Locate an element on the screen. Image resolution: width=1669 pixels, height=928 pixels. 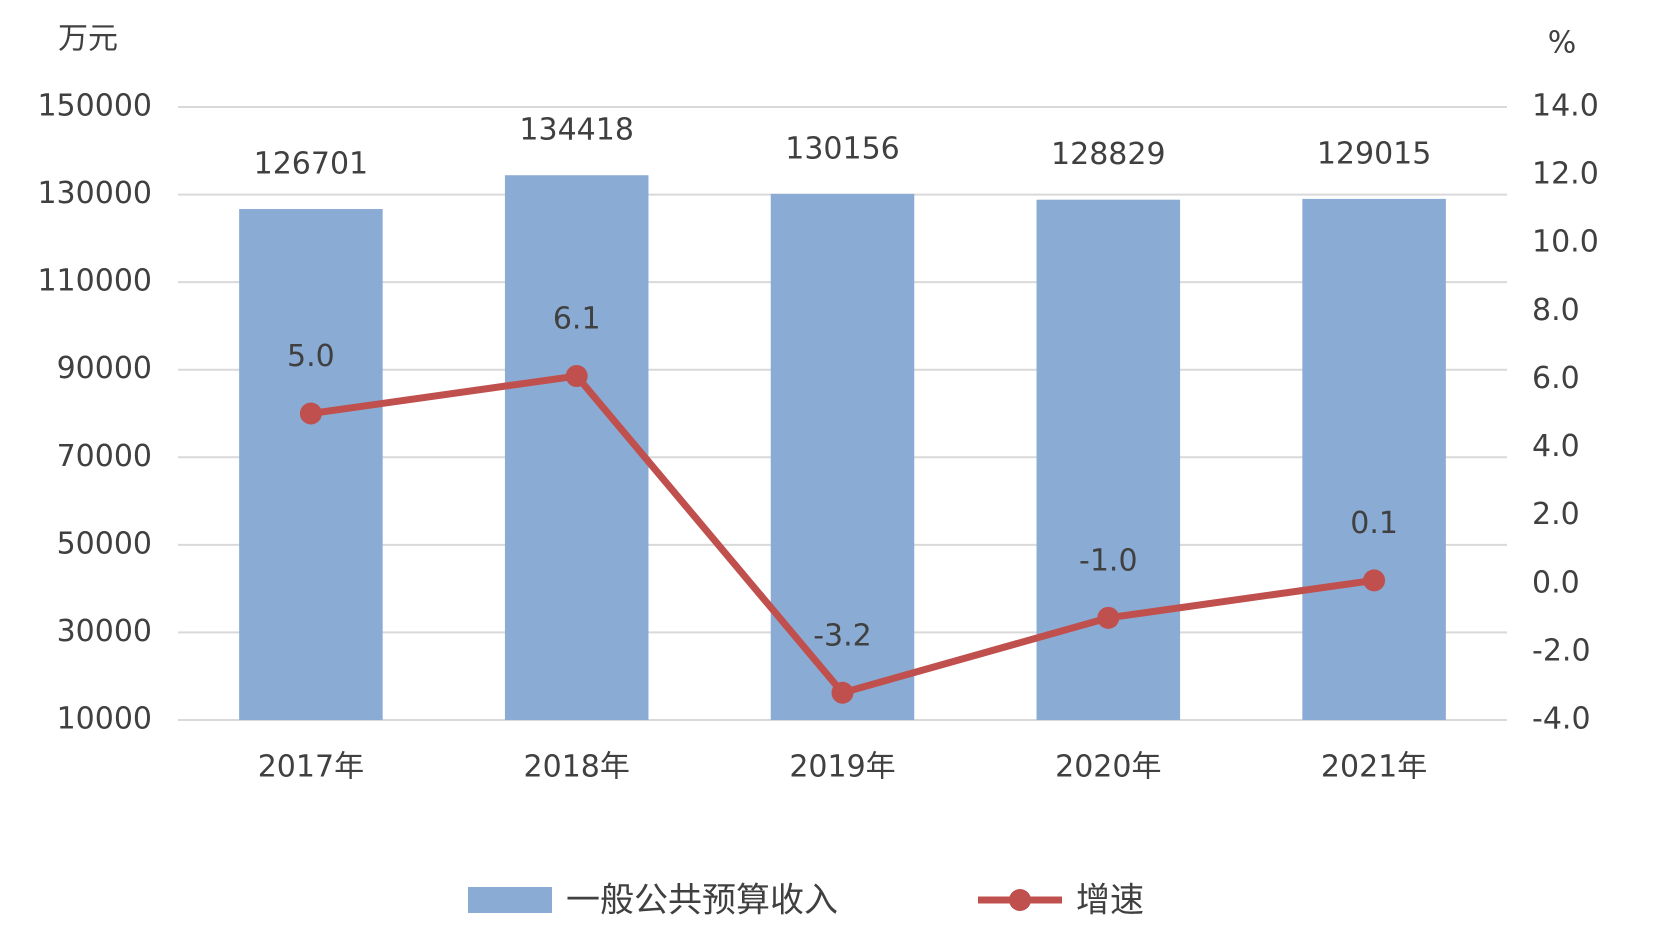
y-tick-label: 150000 is located at coordinates (94, 106).